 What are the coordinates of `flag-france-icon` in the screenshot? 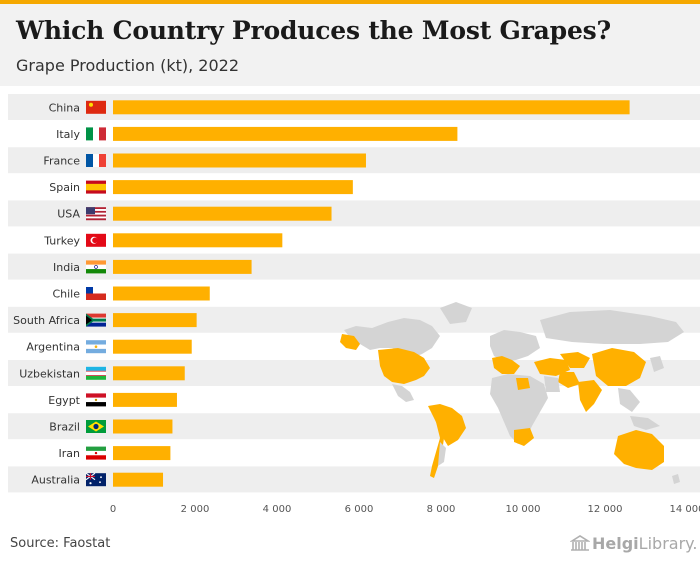 It's located at (96, 160).